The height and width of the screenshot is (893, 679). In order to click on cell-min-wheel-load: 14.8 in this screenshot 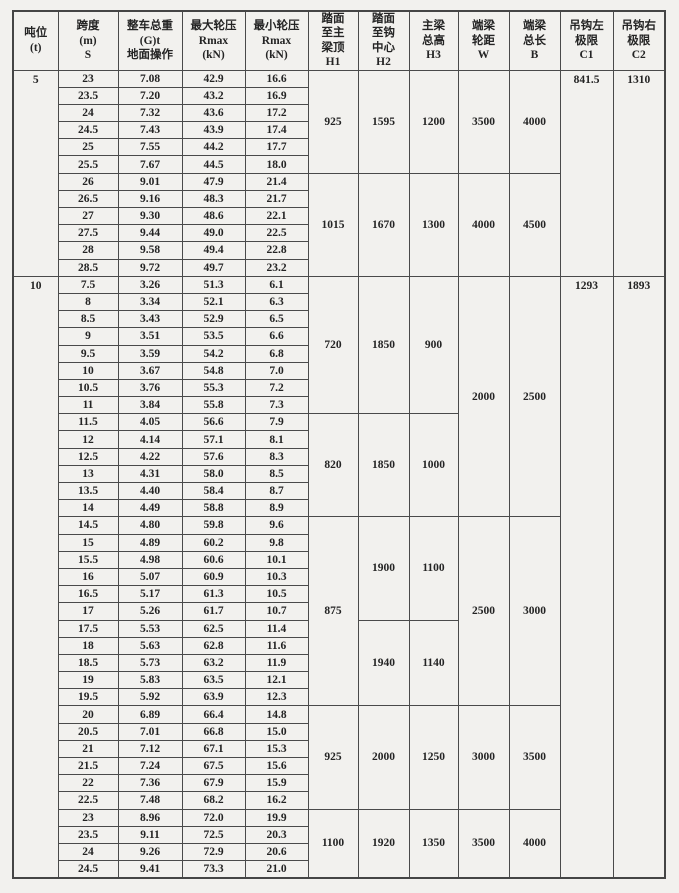, I will do `click(276, 714)`.